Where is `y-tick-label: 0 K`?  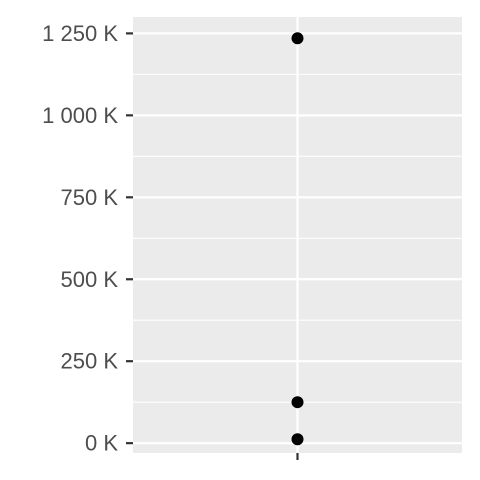 y-tick-label: 0 K is located at coordinates (101, 443).